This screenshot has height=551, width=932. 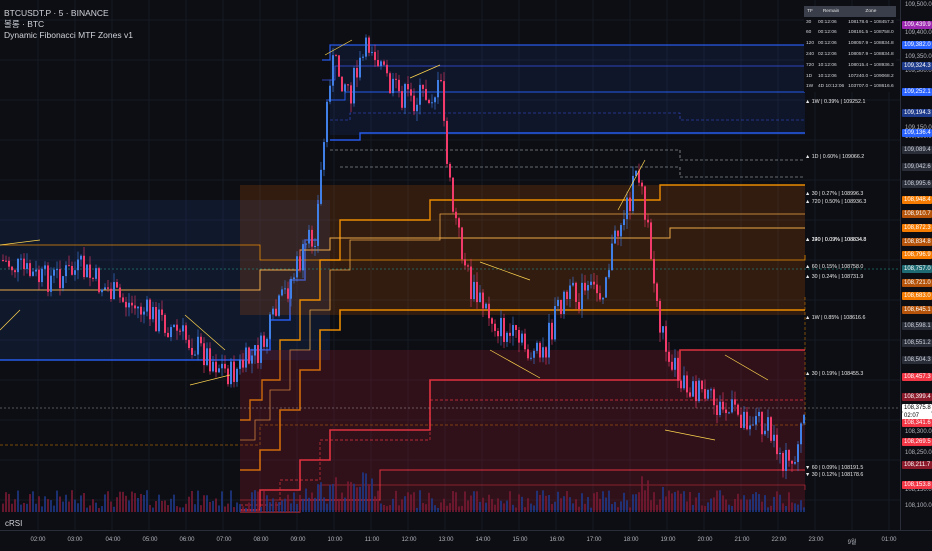 What do you see at coordinates (917, 310) in the screenshot?
I see `price-level-label: 108,645.1` at bounding box center [917, 310].